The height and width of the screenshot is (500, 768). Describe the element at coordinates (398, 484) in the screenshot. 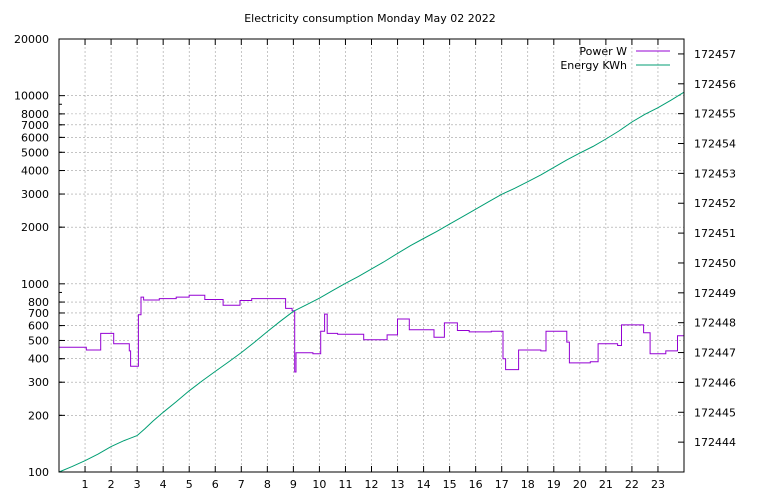

I see `x-tick-label: 13` at that location.